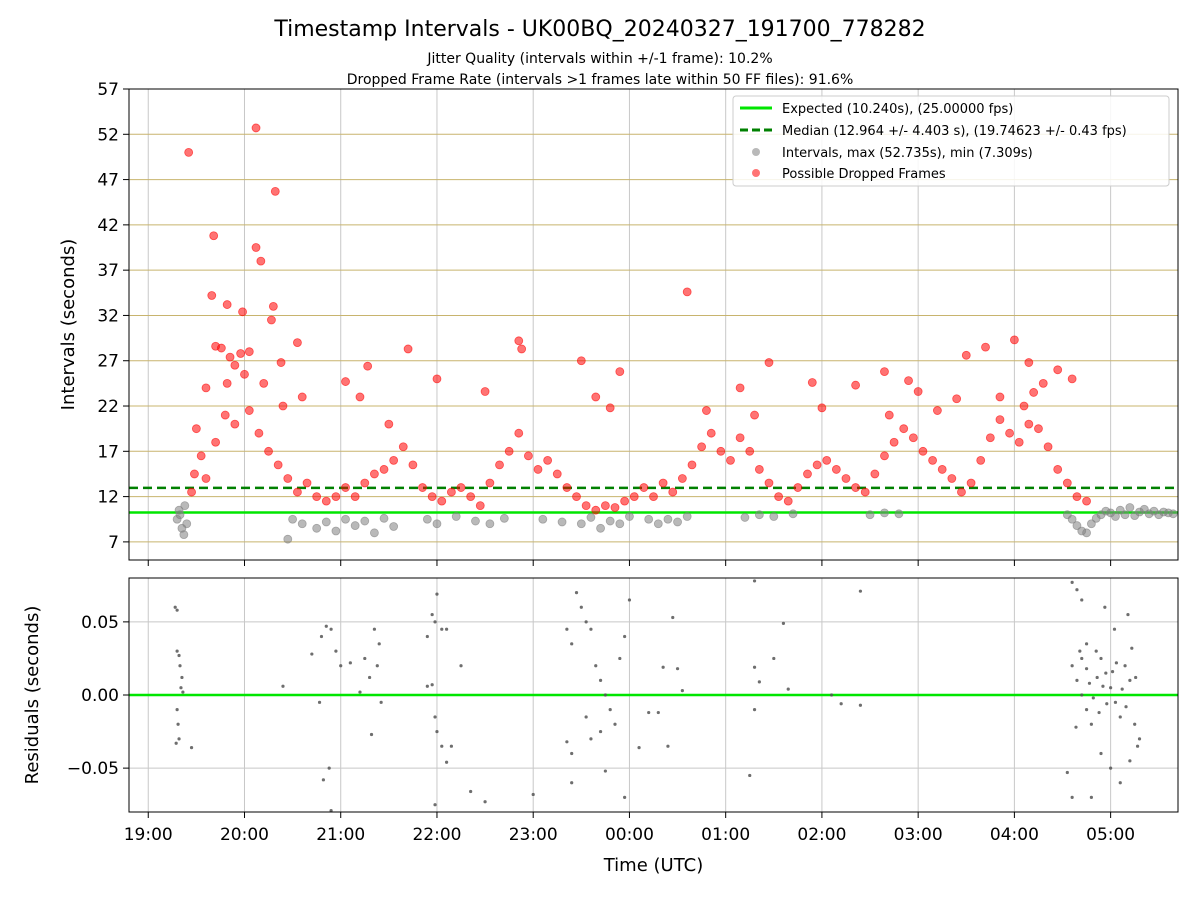  What do you see at coordinates (93, 769) in the screenshot?
I see `residuals-y-tick-label: −0.05` at bounding box center [93, 769].